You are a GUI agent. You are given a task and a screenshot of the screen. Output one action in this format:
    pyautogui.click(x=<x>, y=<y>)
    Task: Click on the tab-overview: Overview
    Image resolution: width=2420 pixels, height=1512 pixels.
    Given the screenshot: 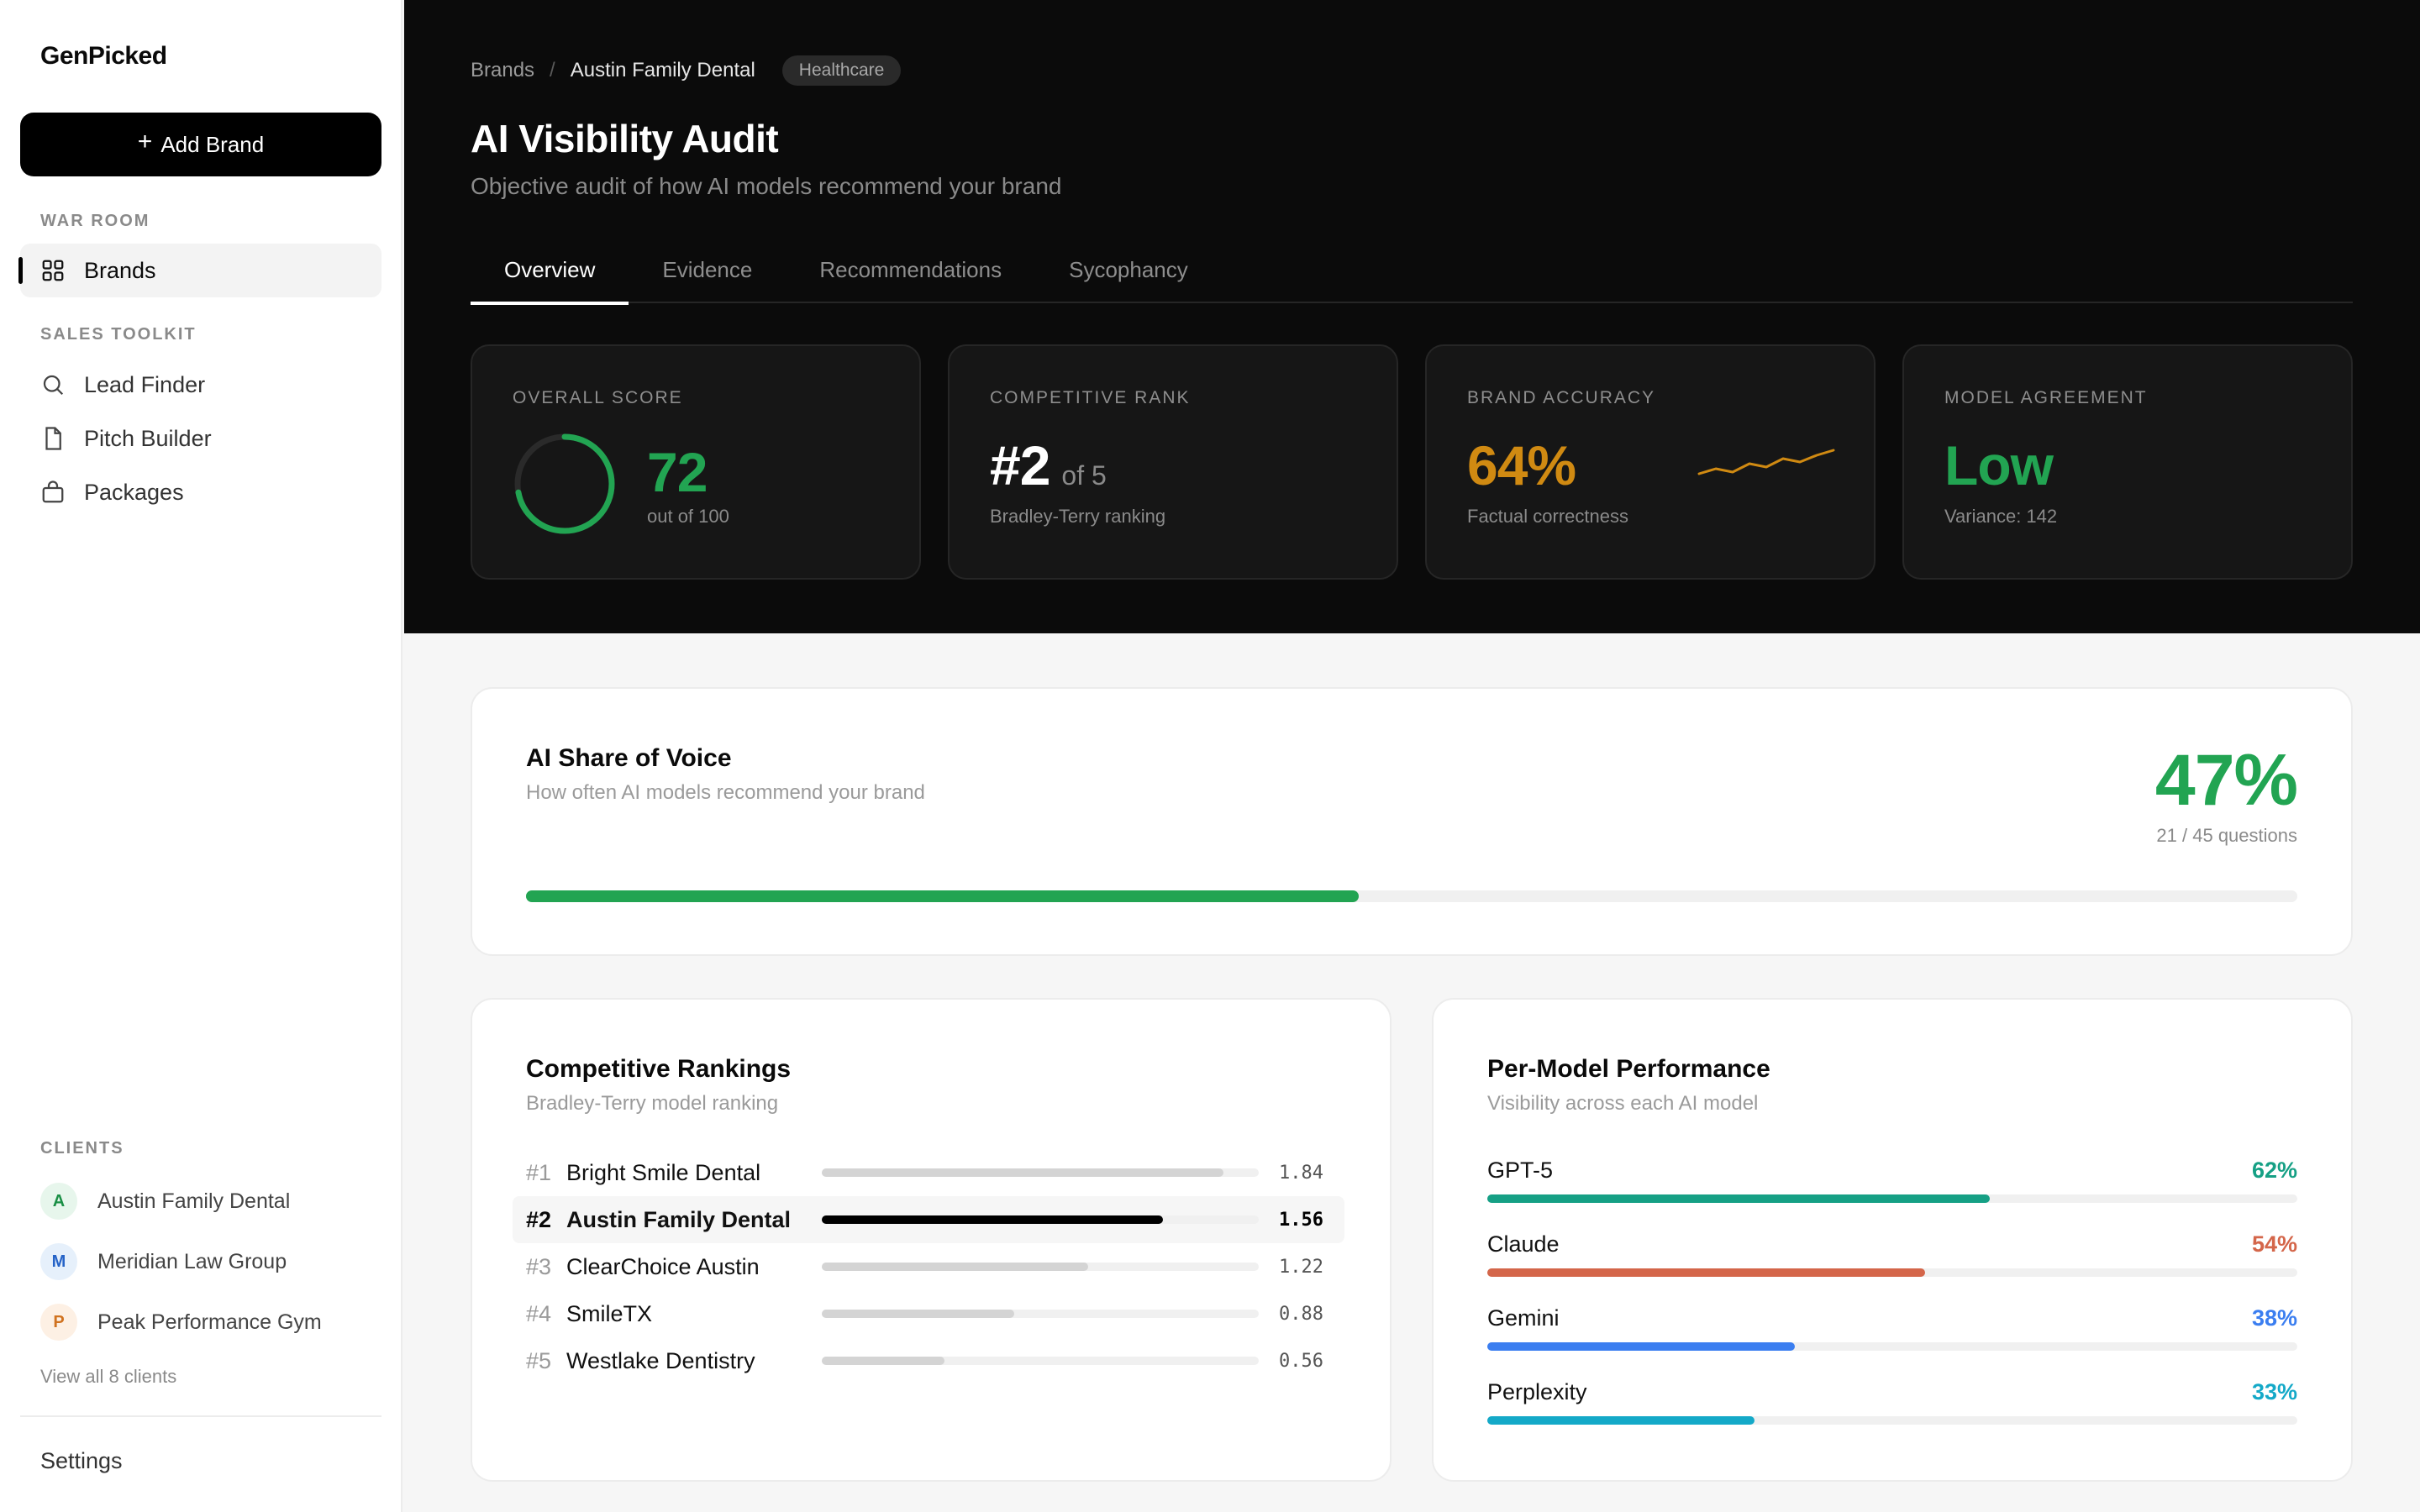 What is the action you would take?
    pyautogui.click(x=550, y=272)
    